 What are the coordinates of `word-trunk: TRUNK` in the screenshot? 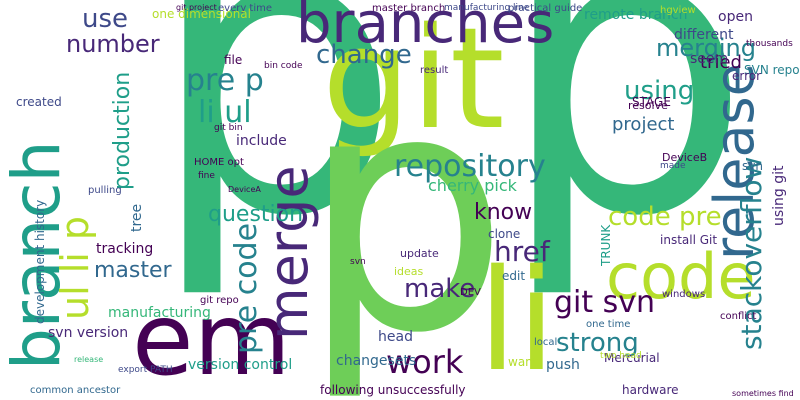 It's located at (606, 245).